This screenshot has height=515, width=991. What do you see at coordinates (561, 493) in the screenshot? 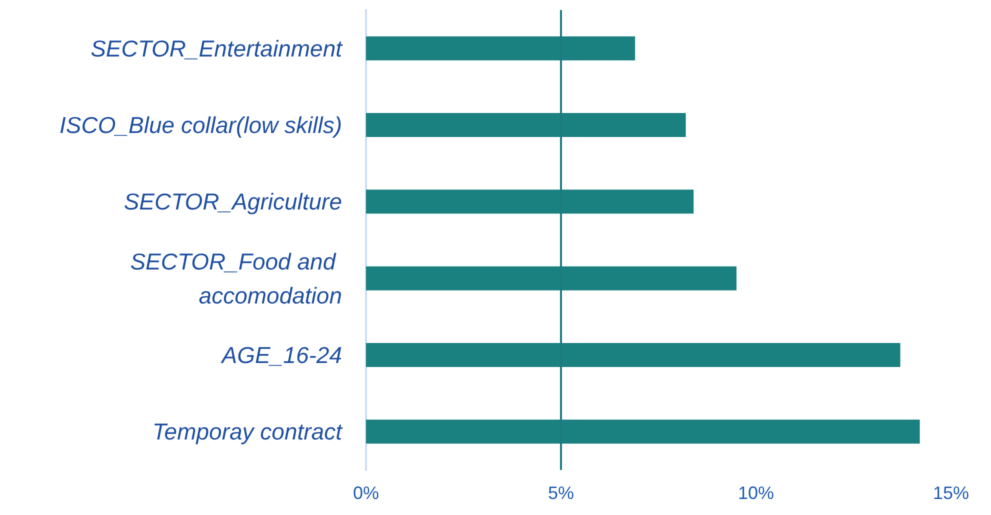
I see `x-tick-label: 5%` at bounding box center [561, 493].